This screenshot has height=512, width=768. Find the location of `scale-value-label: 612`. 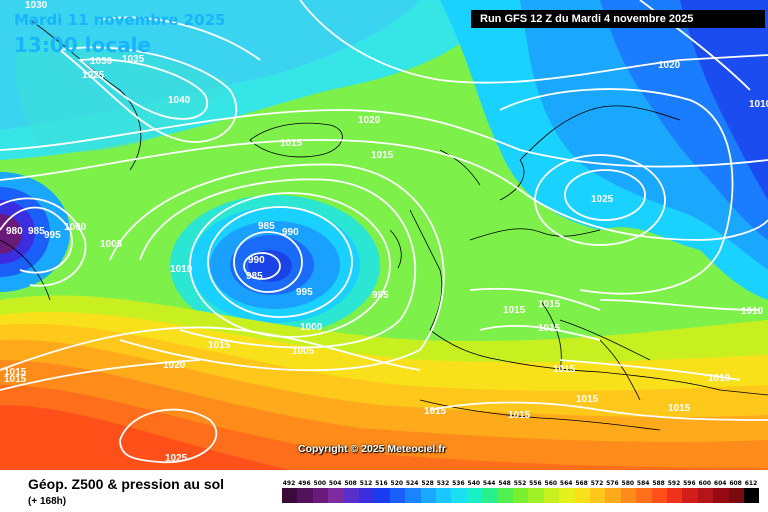

scale-value-label: 612 is located at coordinates (751, 483).